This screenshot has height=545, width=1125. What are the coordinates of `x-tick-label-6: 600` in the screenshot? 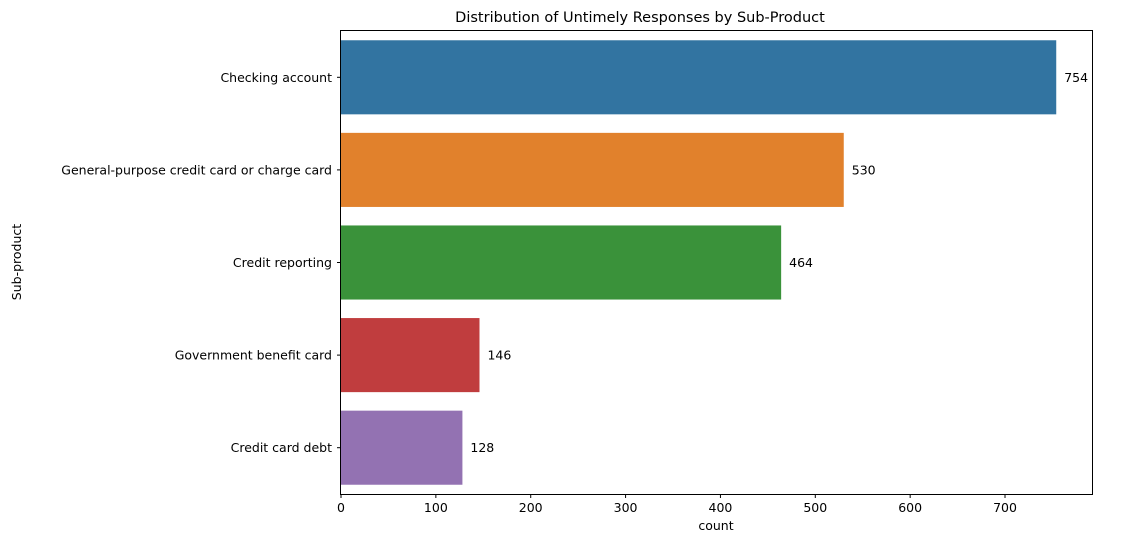 It's located at (910, 507).